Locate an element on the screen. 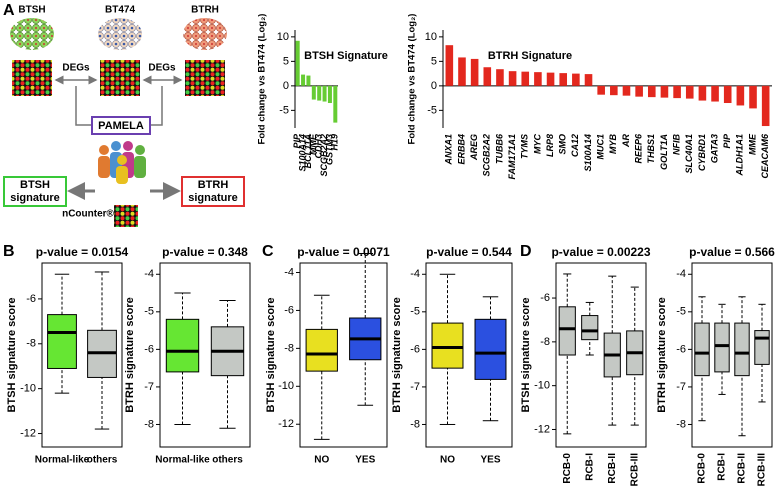 The image size is (779, 500). x-tick-label: CA12 is located at coordinates (575, 145).